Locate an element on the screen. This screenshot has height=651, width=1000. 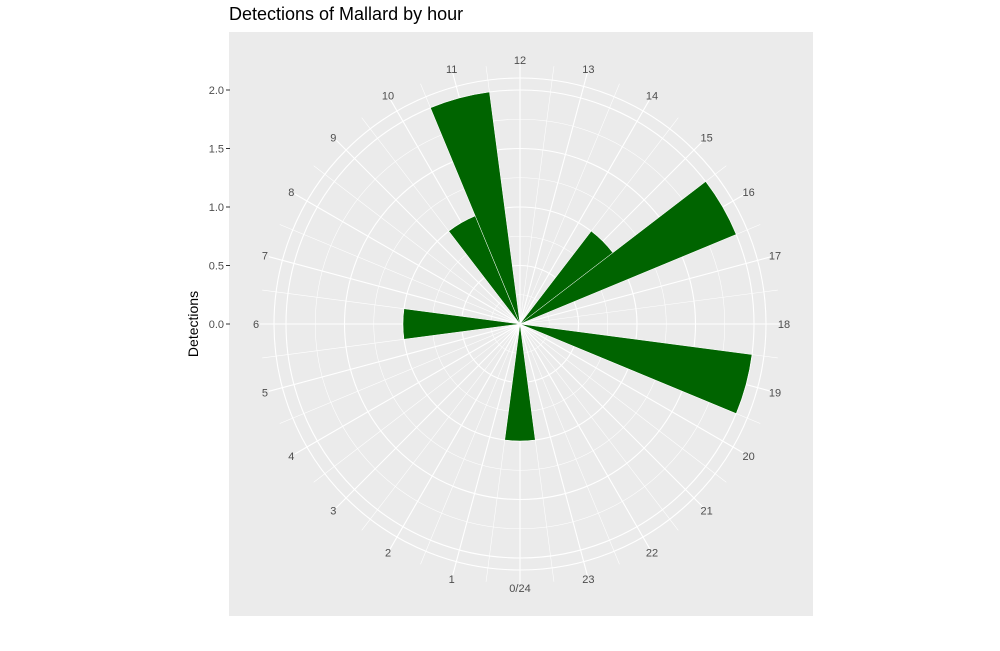
y-tick-label: 0.5 is located at coordinates (216, 267).